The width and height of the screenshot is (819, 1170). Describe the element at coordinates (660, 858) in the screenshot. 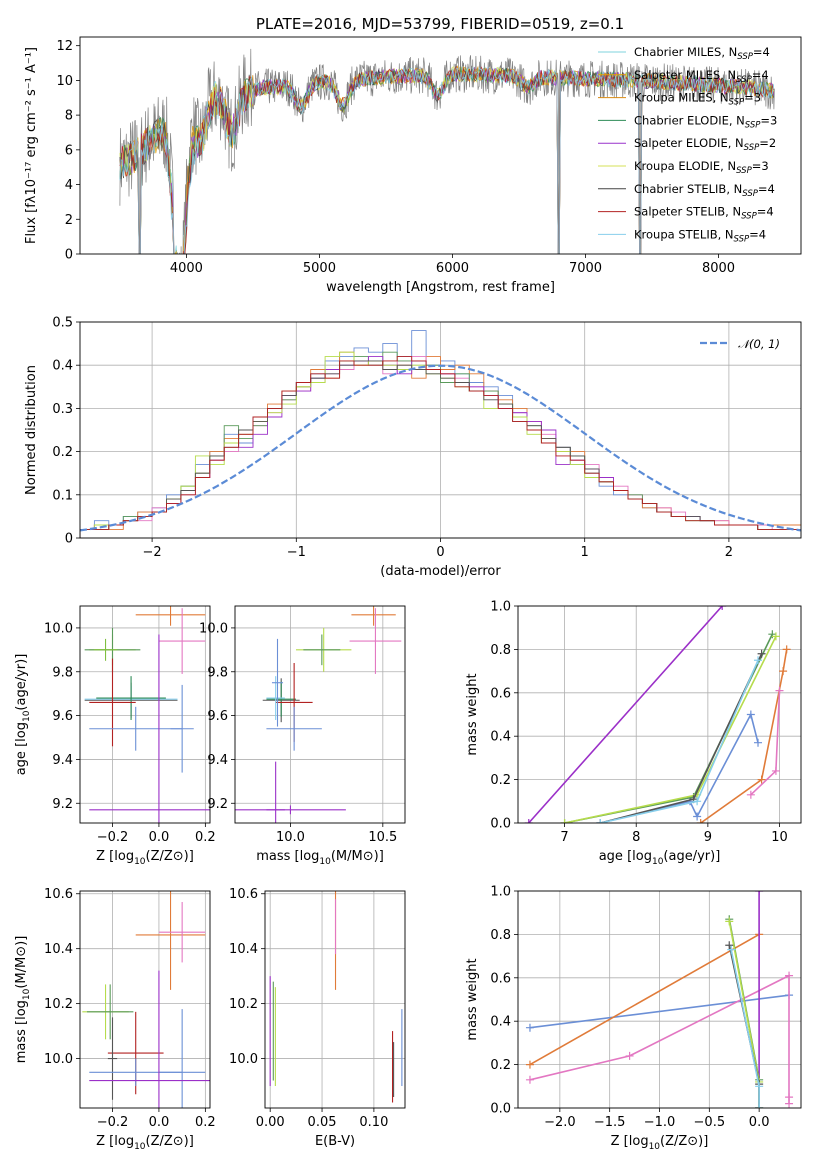

I see `x-axis-label: age [log10(age/yr)]` at that location.